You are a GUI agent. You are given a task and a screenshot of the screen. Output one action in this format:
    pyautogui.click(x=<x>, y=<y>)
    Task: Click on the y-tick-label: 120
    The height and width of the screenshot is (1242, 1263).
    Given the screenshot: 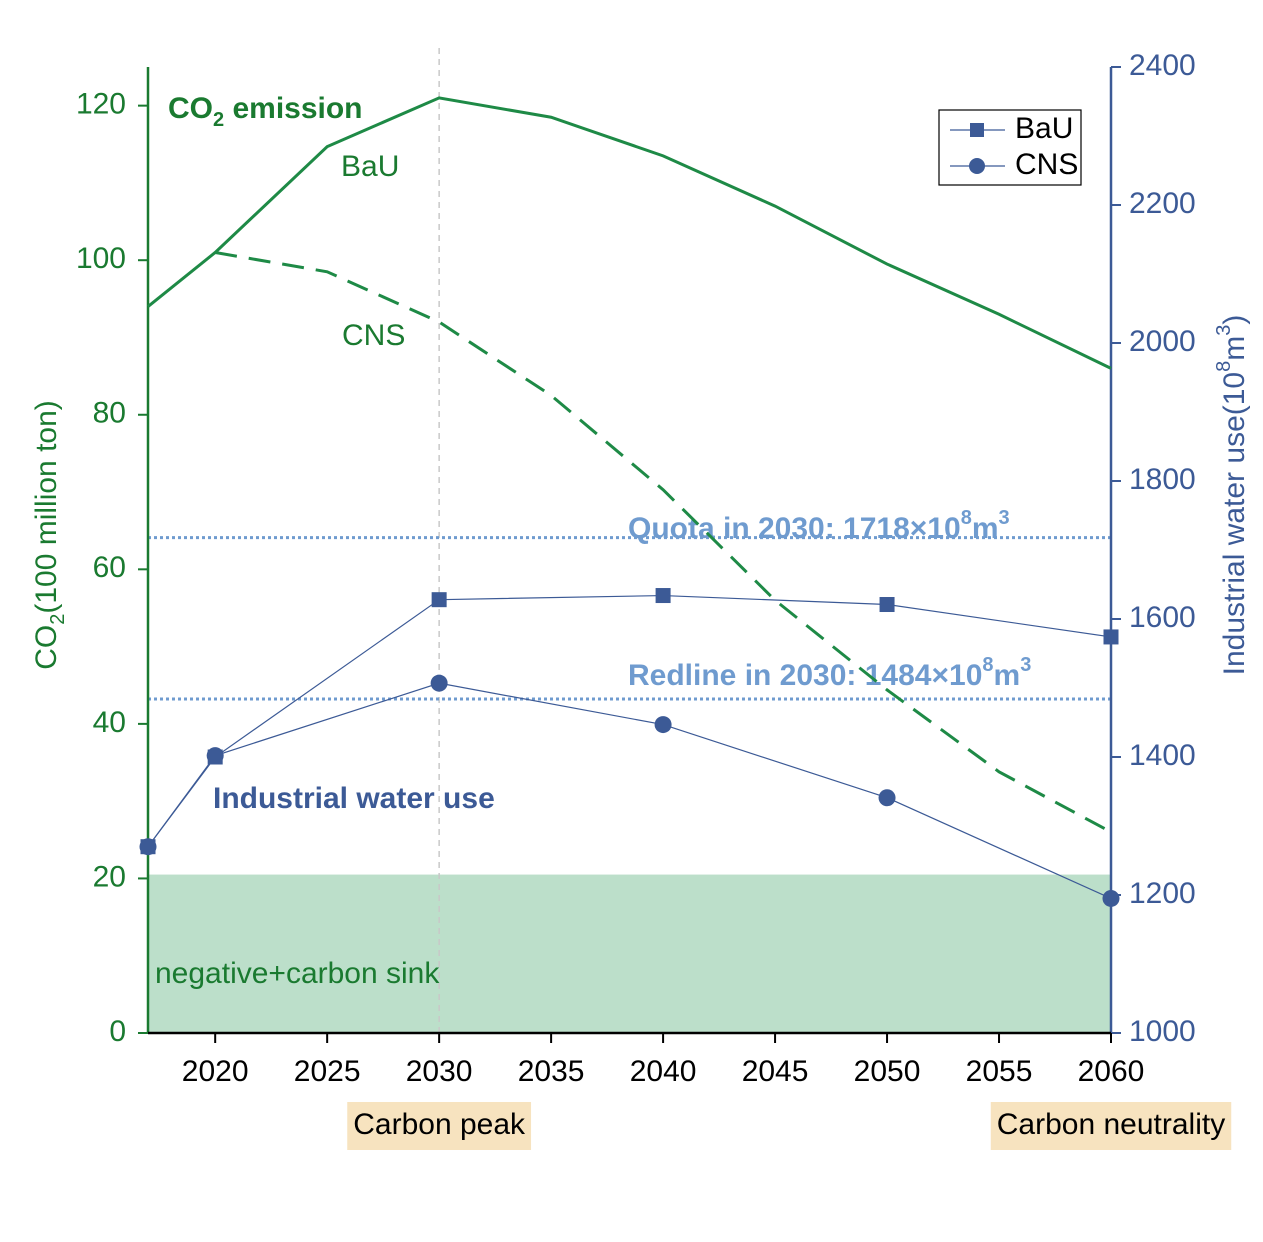 What is the action you would take?
    pyautogui.click(x=101, y=104)
    